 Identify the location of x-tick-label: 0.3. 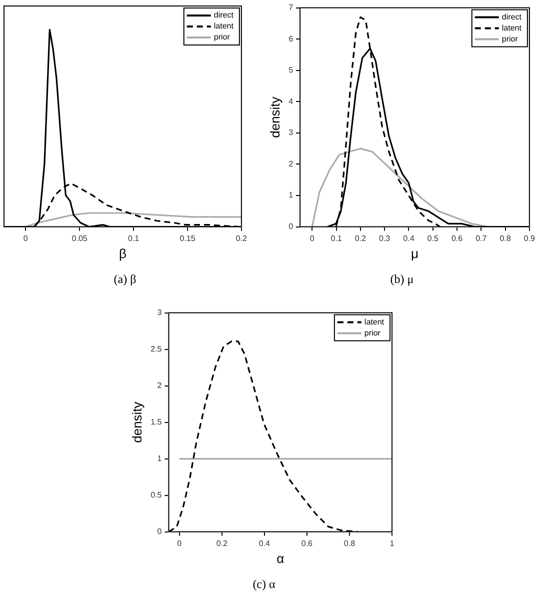
(385, 238).